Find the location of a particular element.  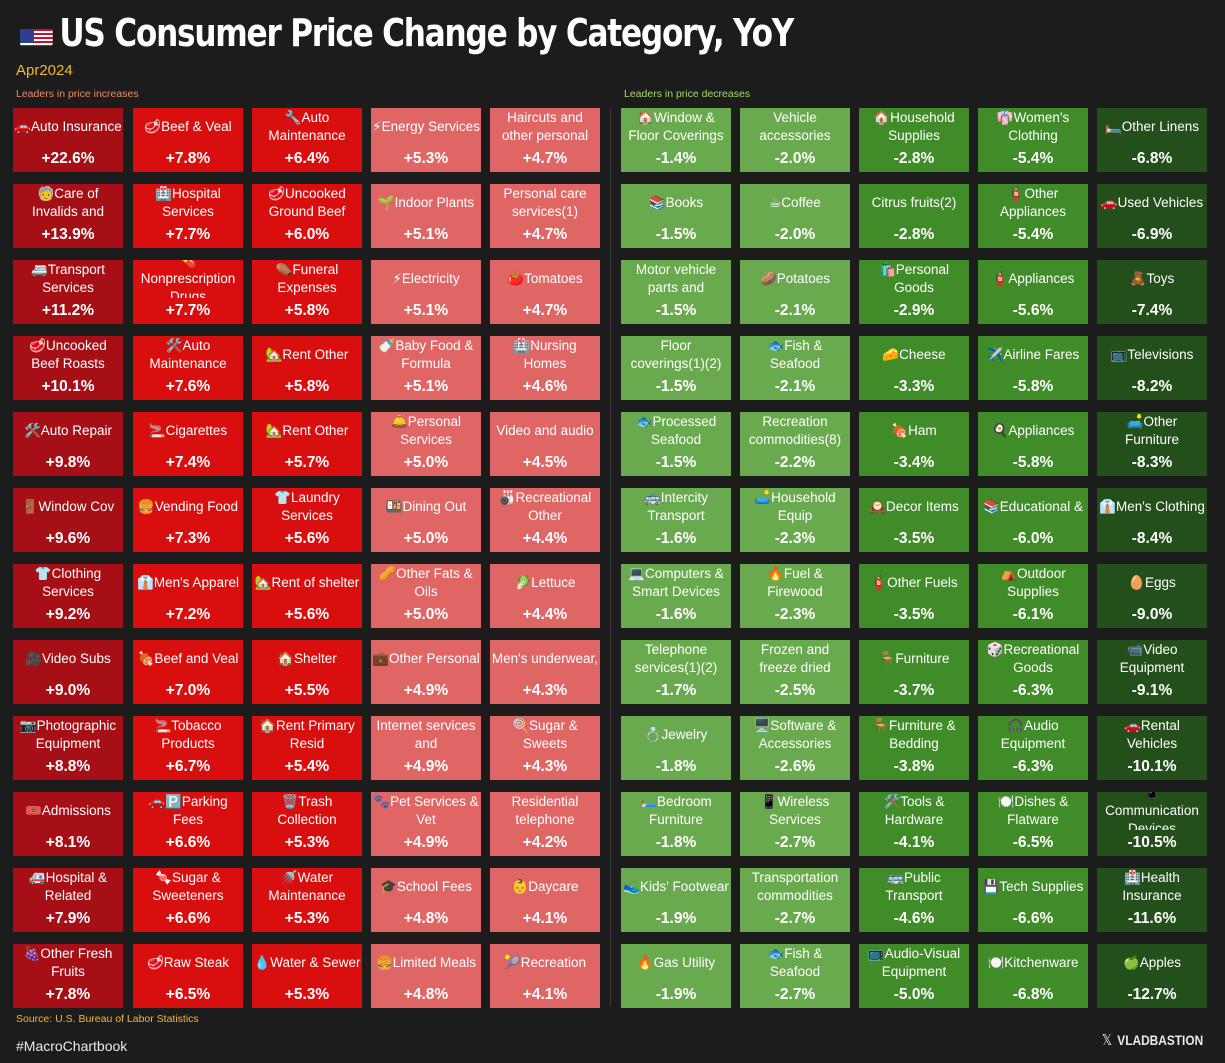

x-logo-icon: 𝕏 is located at coordinates (1106, 1040).